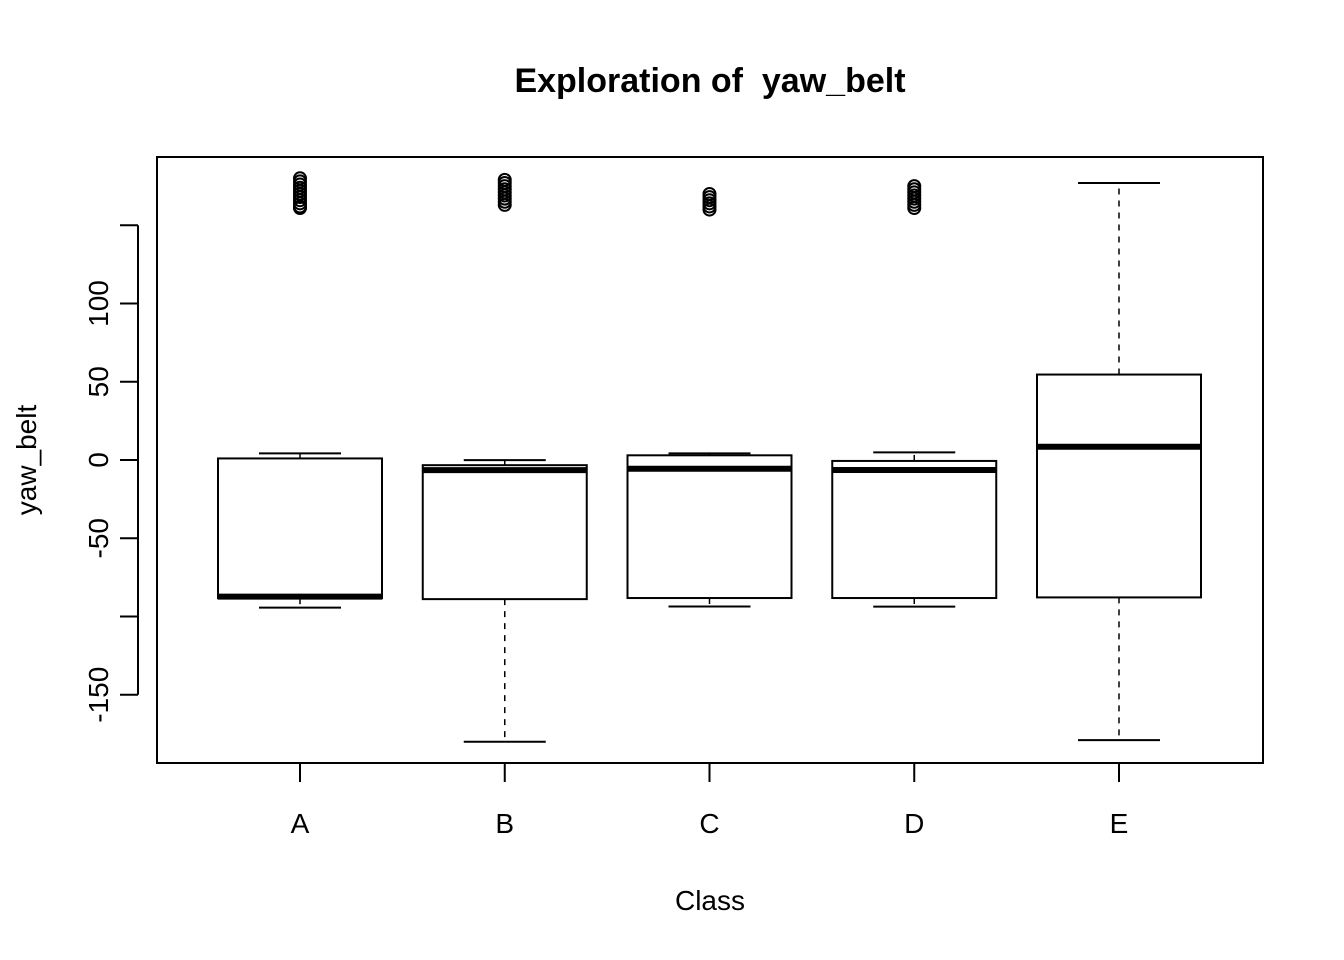 This screenshot has height=960, width=1344. What do you see at coordinates (111, 473) in the screenshot?
I see `y-axis: -150 -50 0 50 100` at bounding box center [111, 473].